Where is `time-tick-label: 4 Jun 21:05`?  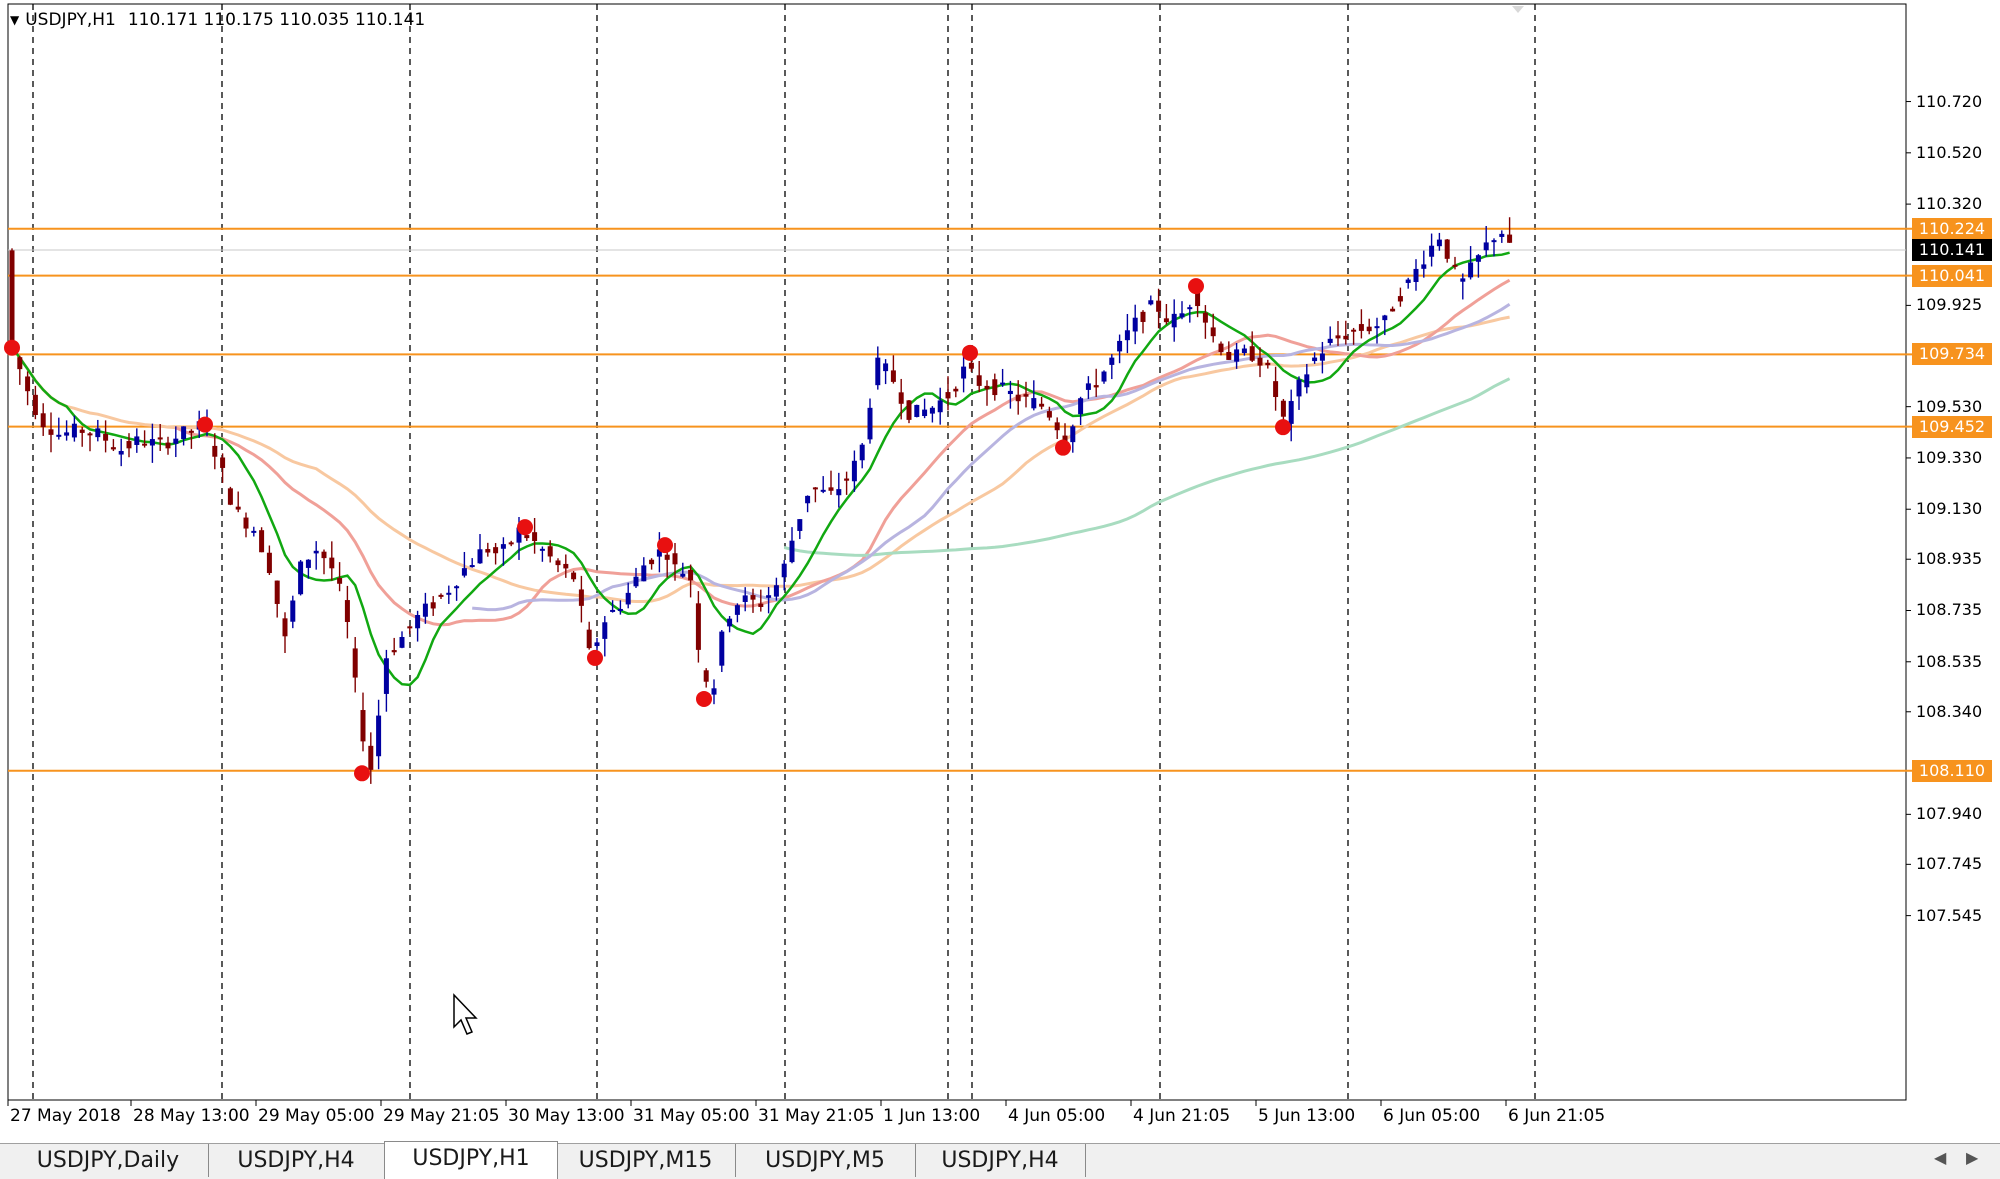 time-tick-label: 4 Jun 21:05 is located at coordinates (1182, 1116).